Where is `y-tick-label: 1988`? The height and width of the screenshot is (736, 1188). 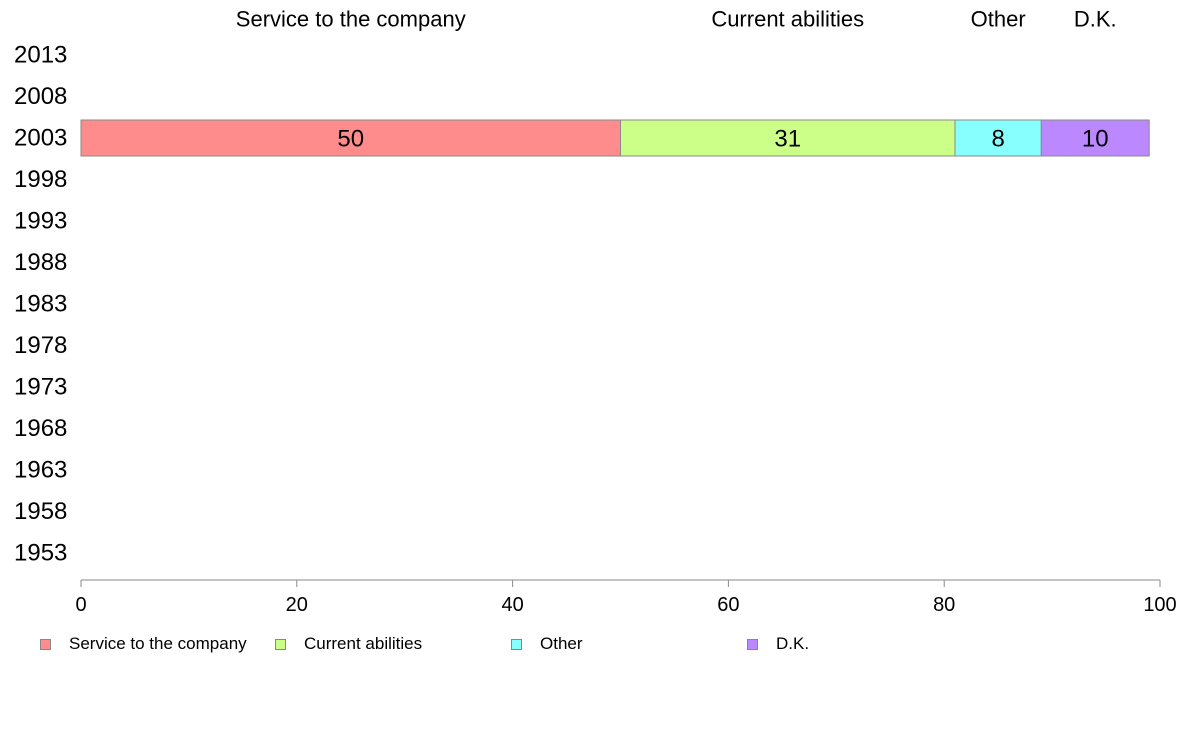 y-tick-label: 1988 is located at coordinates (40, 262).